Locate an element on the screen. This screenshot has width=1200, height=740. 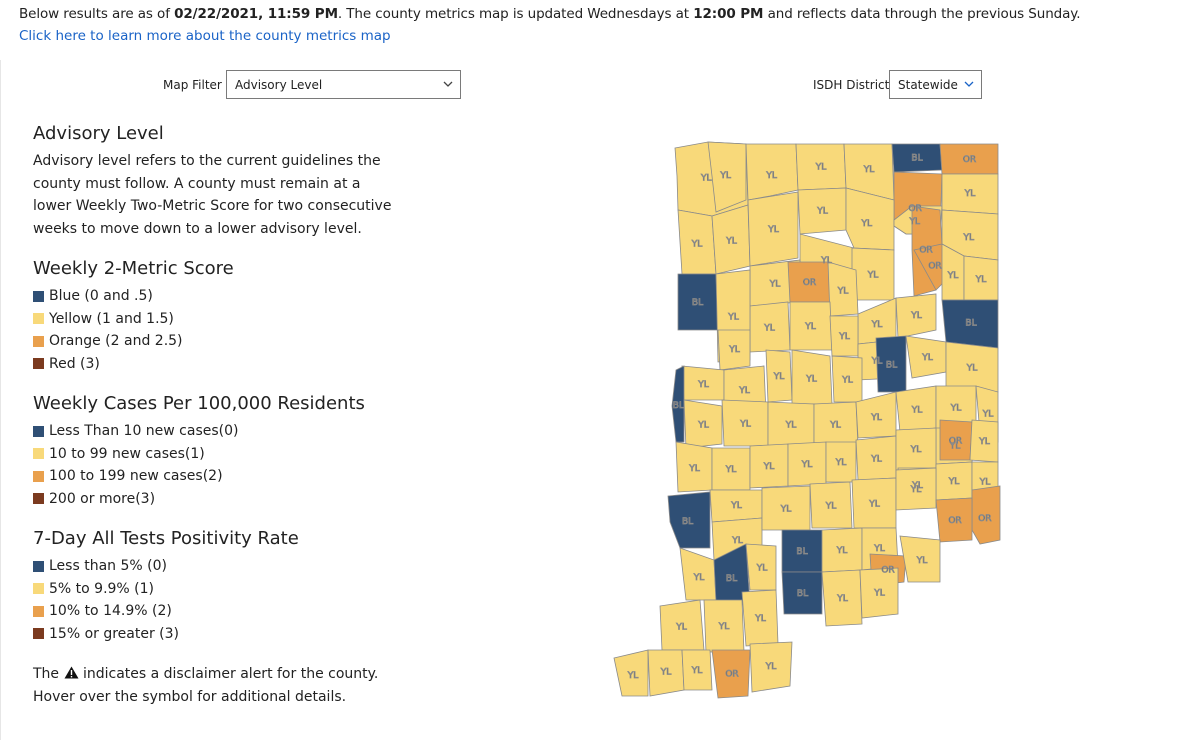
district-select: Statewide is located at coordinates (935, 84).